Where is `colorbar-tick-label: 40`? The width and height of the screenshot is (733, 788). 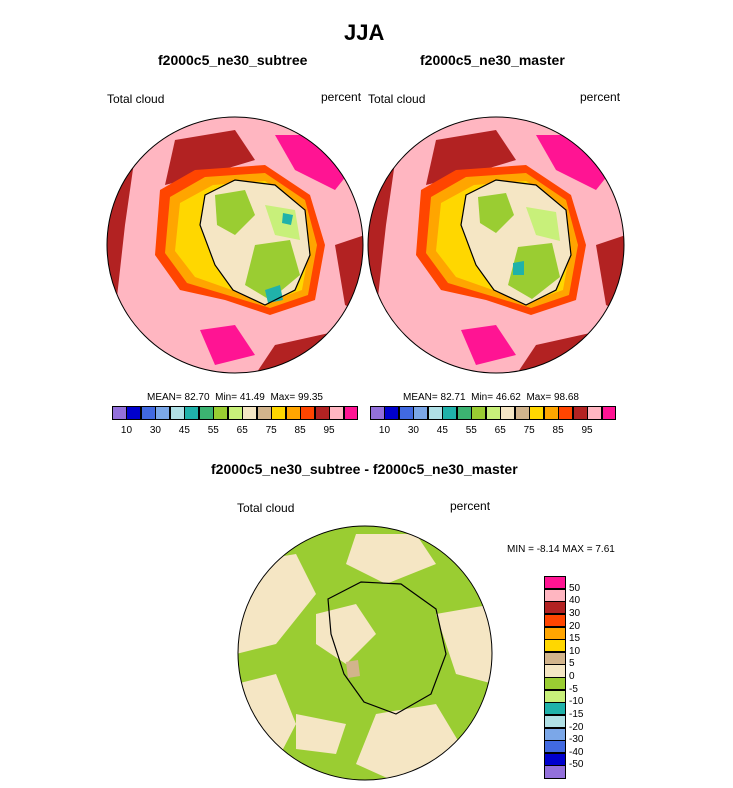
colorbar-tick-label: 40 is located at coordinates (575, 601).